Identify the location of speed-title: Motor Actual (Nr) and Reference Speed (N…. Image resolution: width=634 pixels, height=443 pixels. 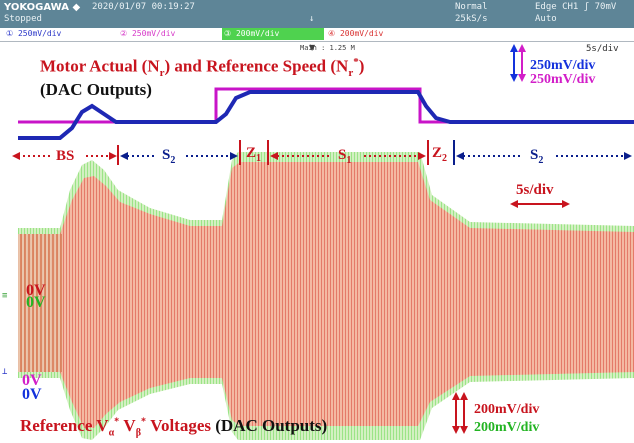
(202, 68).